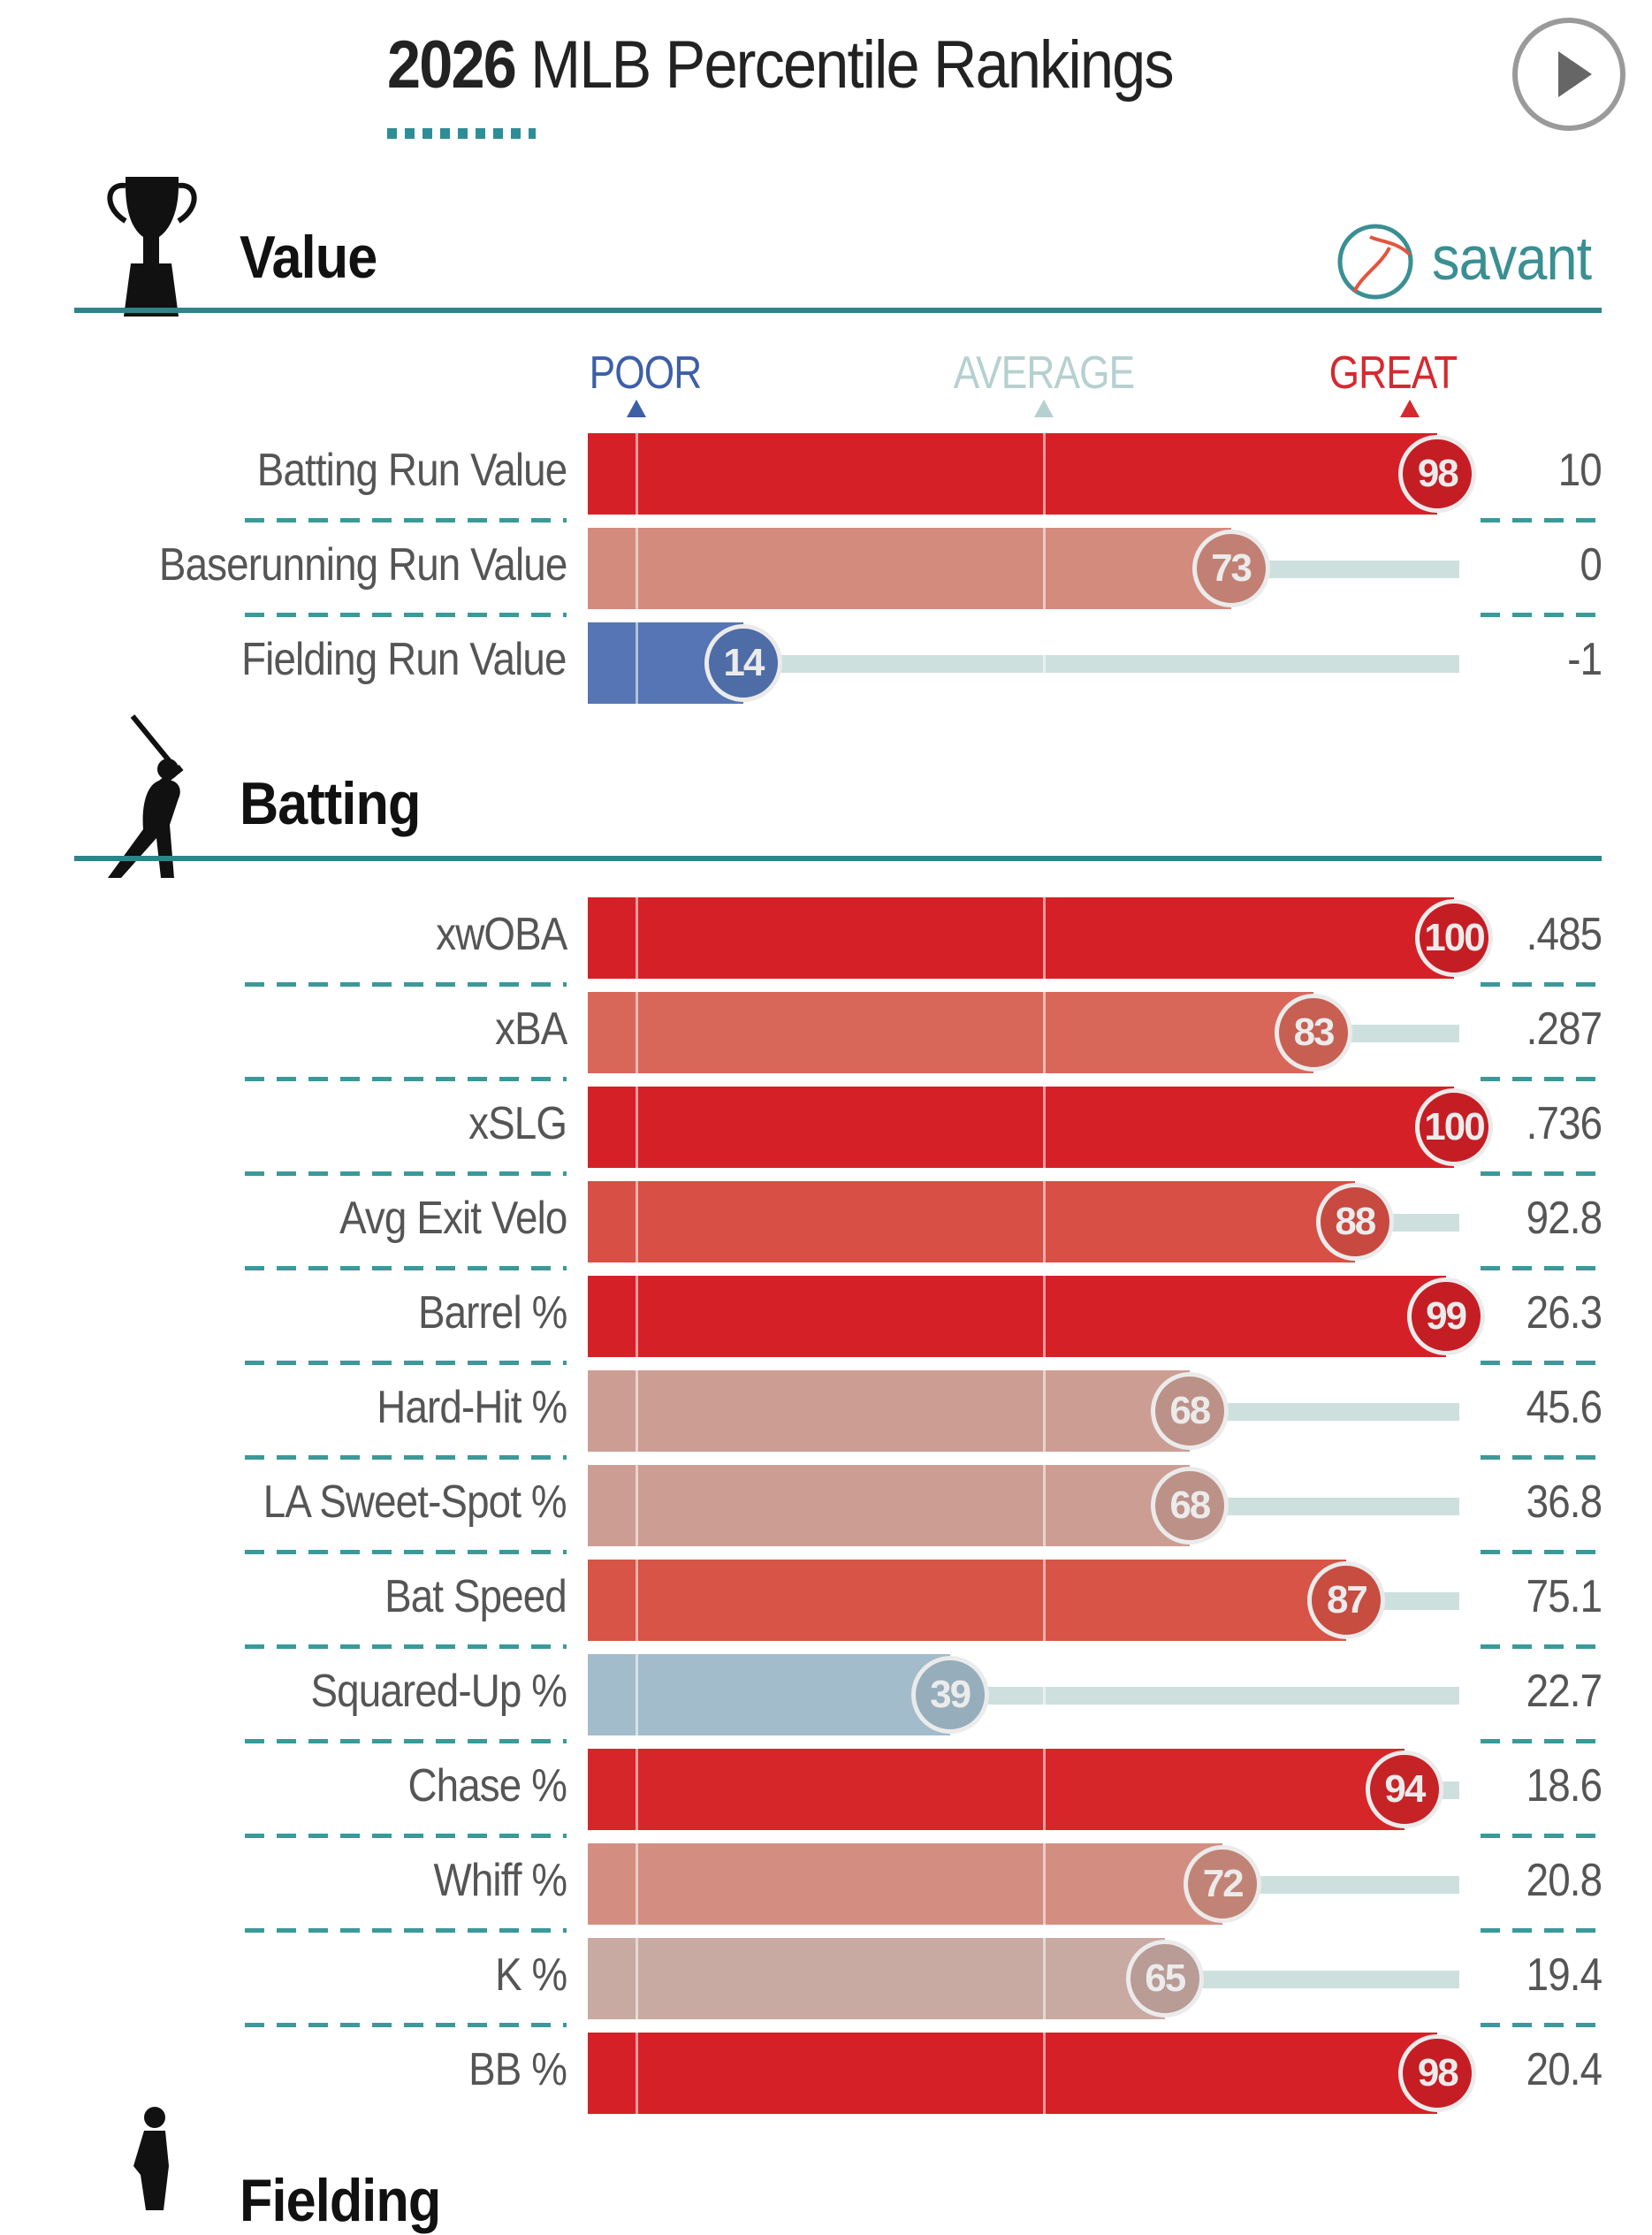 The width and height of the screenshot is (1652, 2235). Describe the element at coordinates (472, 1407) in the screenshot. I see `metric-label: Hard-Hit %` at that location.